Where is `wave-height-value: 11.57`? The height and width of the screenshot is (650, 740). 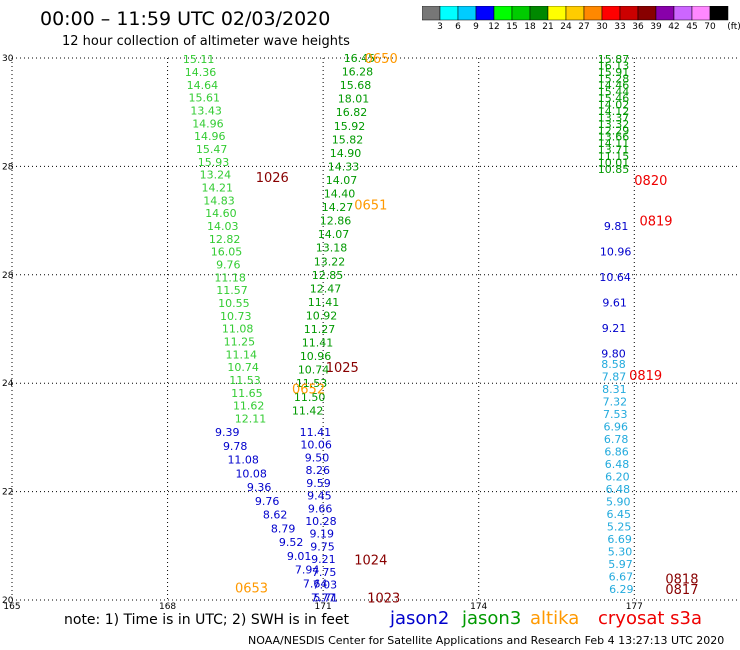
wave-height-value: 11.57 is located at coordinates (232, 290).